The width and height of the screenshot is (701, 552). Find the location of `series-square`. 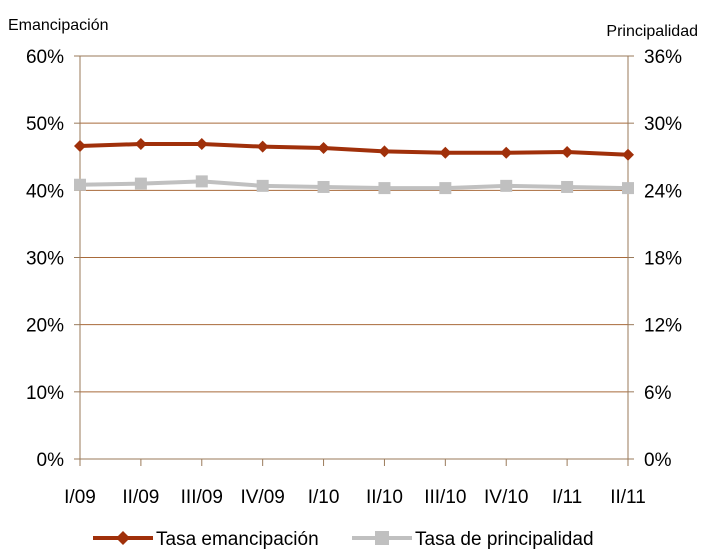

series-square is located at coordinates (354, 185).